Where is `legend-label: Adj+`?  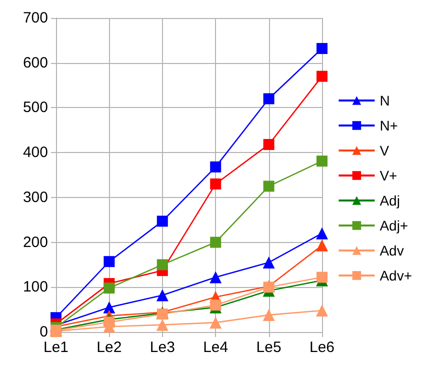
legend-label: Adj+ is located at coordinates (394, 226).